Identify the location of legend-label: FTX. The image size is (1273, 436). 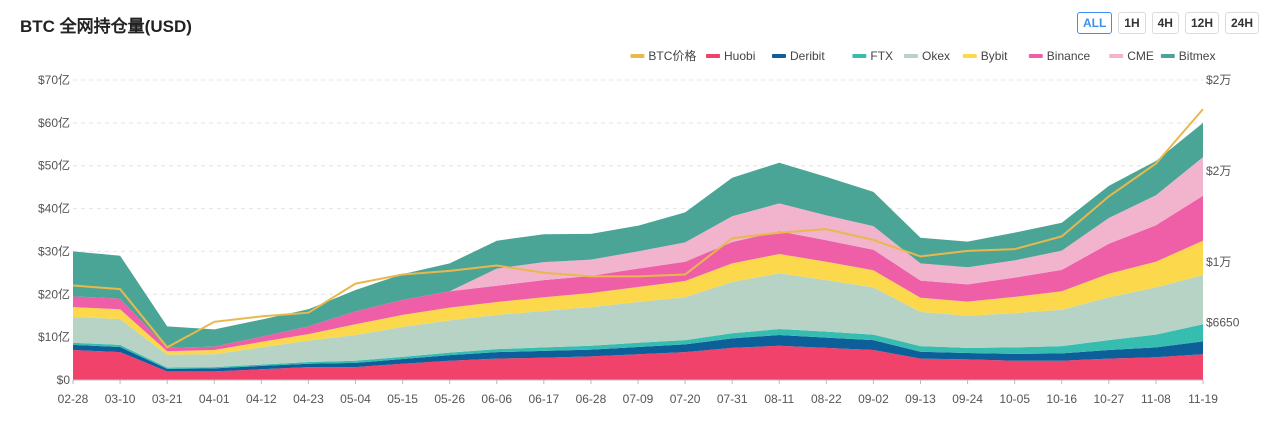
(881, 56).